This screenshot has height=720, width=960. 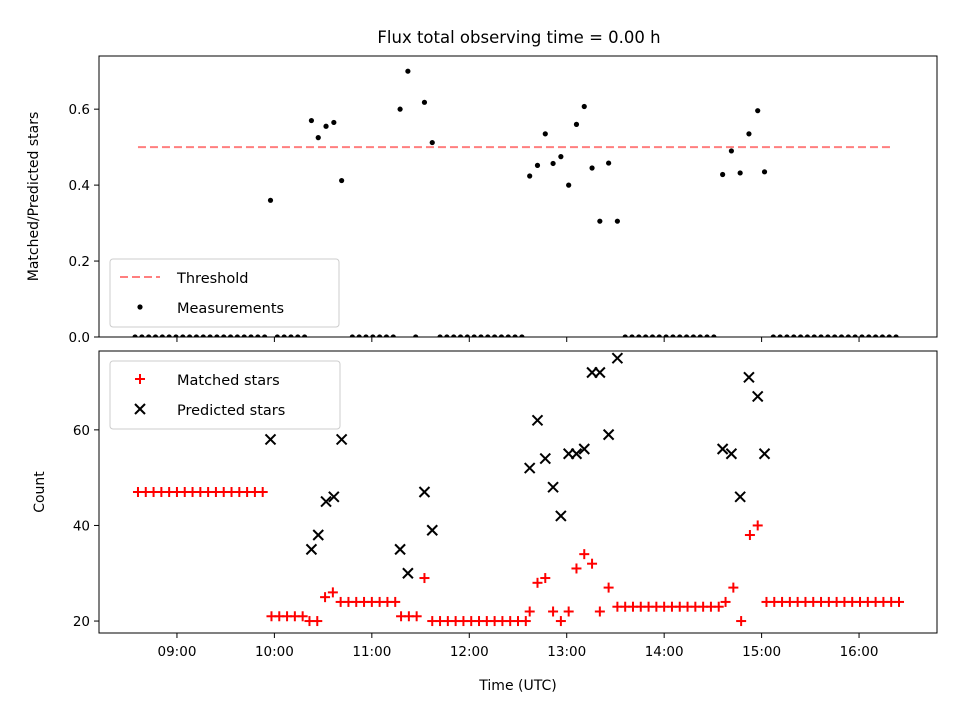 I want to click on y-tick-label: 0.2, so click(x=79, y=262).